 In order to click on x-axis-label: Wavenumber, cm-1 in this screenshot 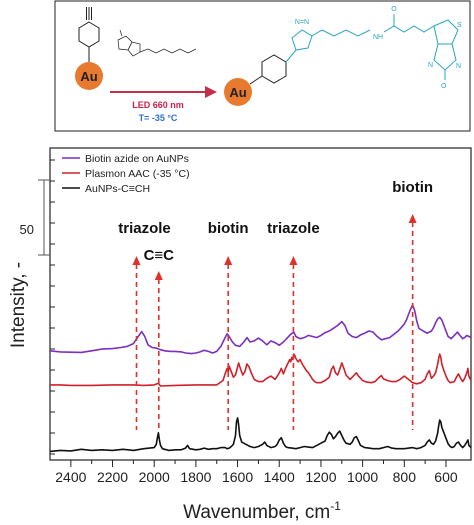, I will do `click(262, 511)`.